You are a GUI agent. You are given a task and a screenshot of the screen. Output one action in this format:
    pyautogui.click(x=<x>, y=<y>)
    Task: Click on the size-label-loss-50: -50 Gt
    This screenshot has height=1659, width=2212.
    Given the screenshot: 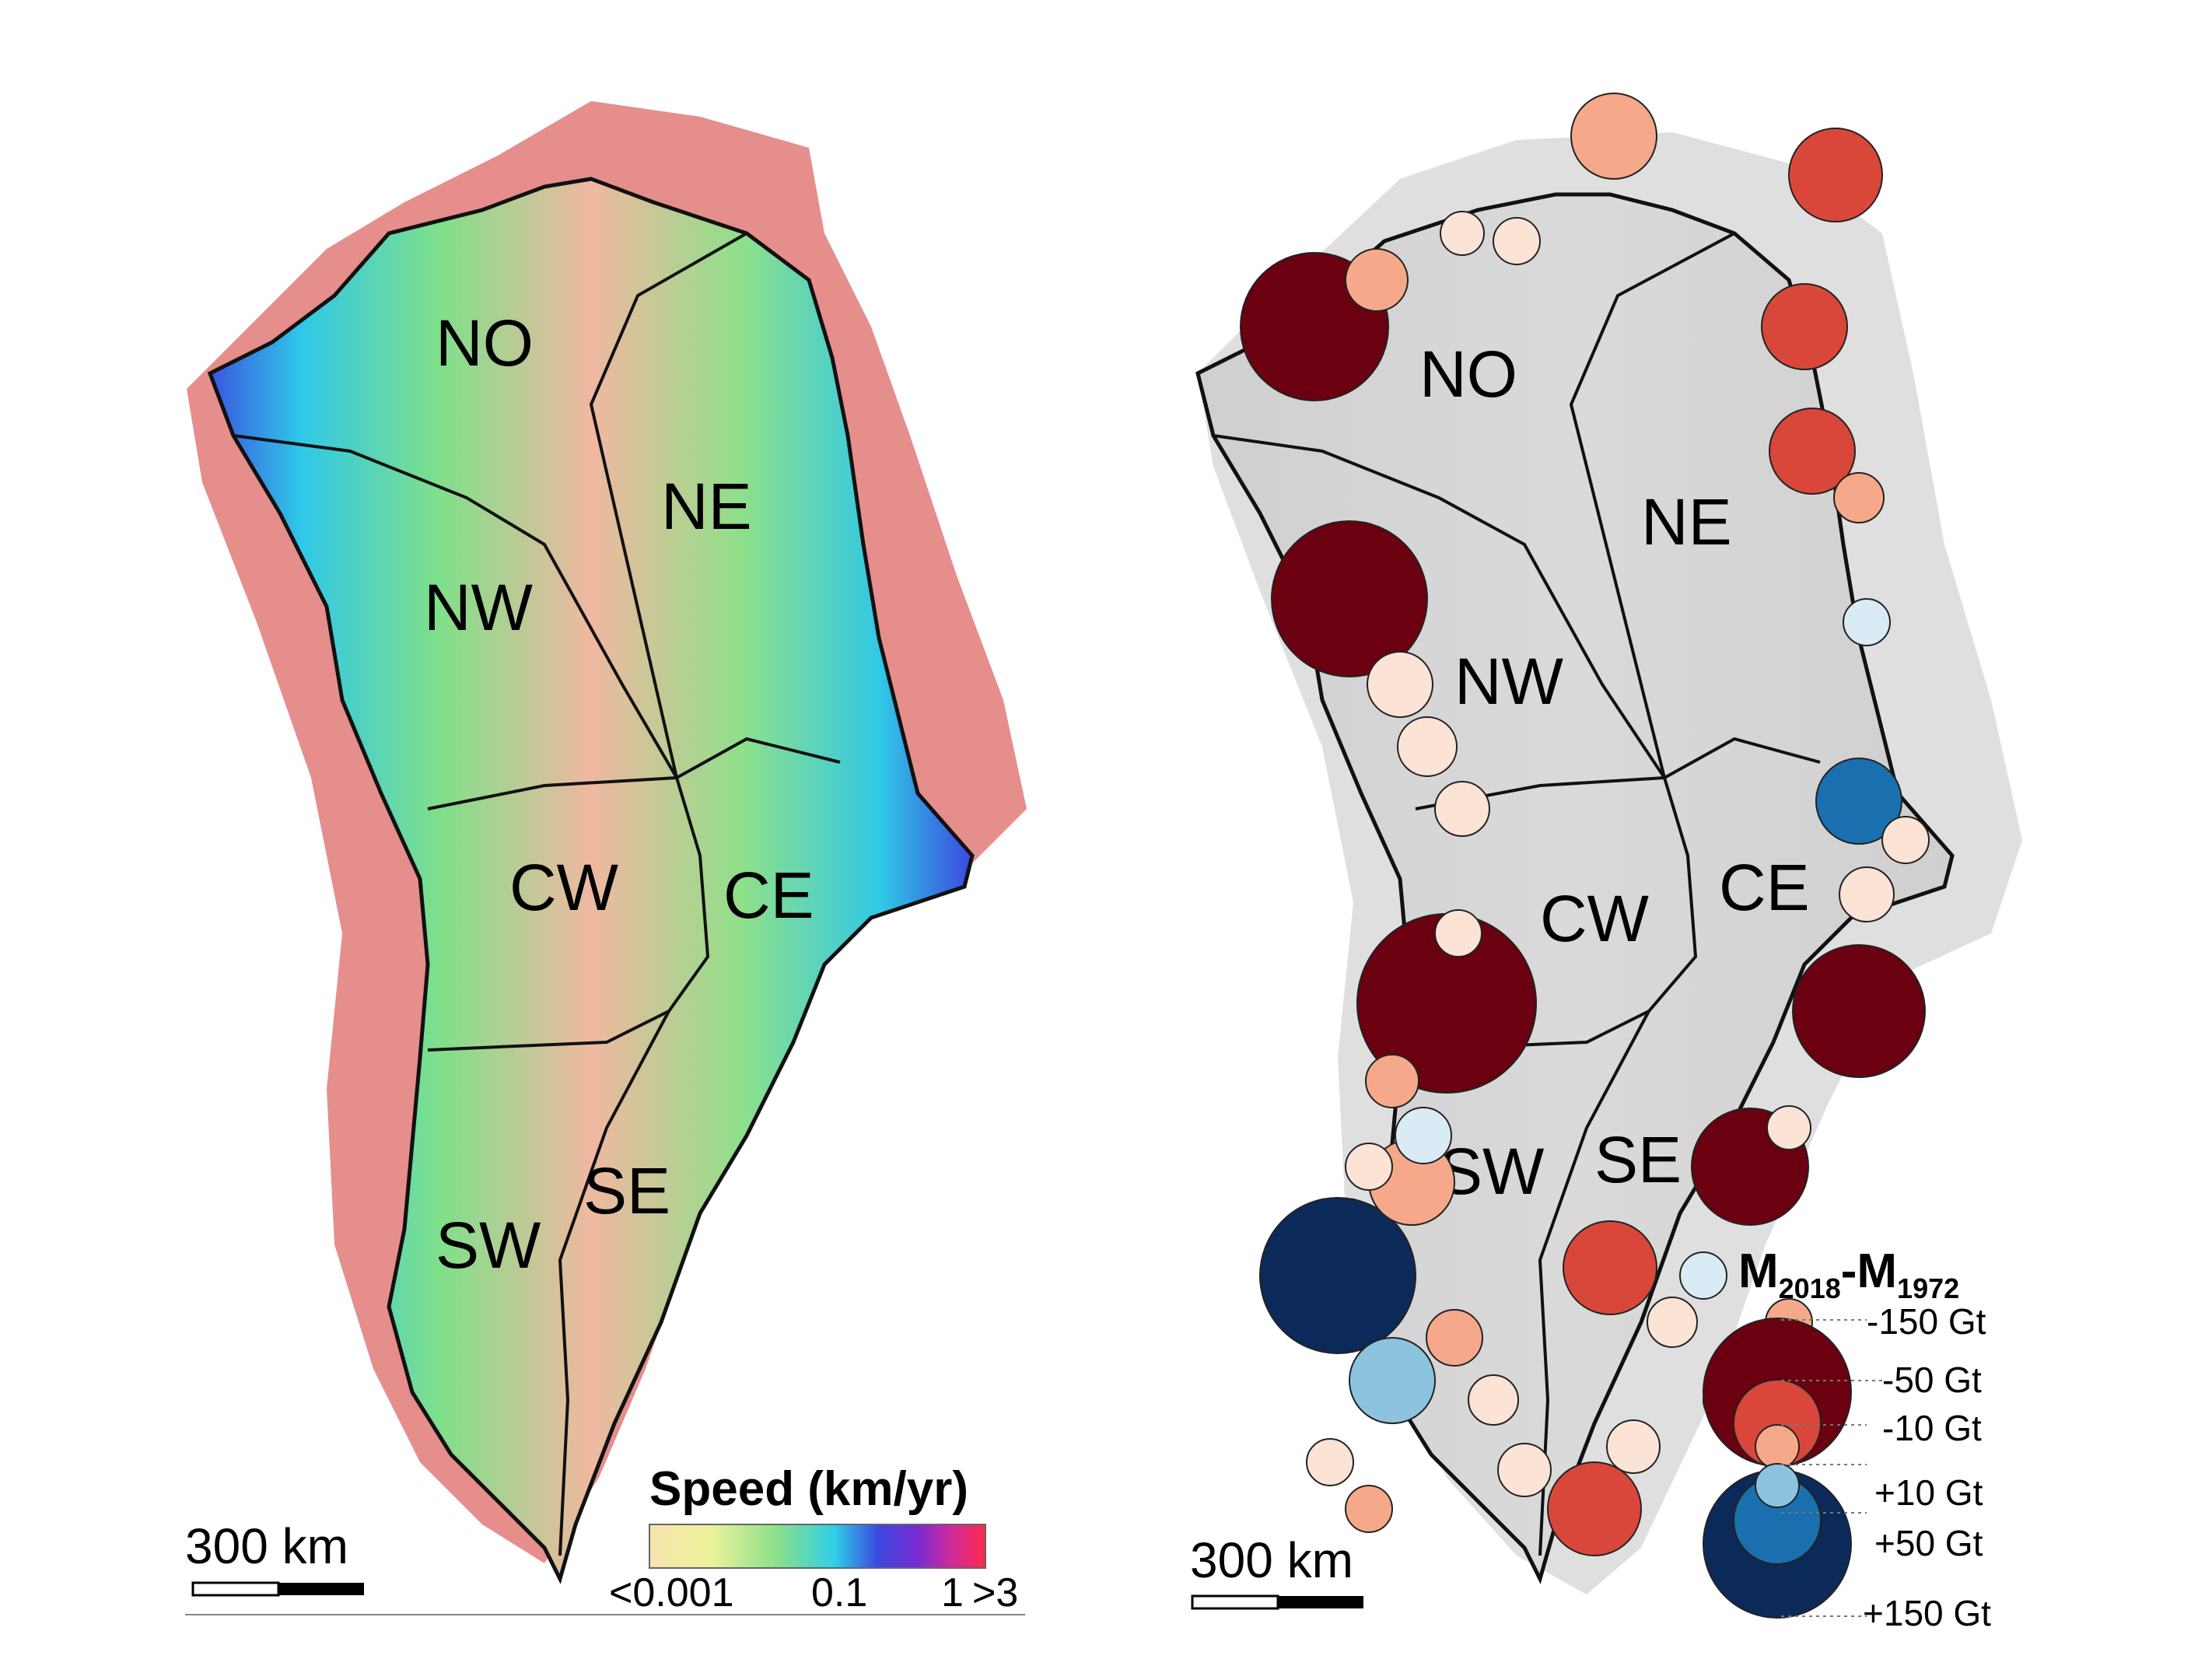 What is the action you would take?
    pyautogui.click(x=1932, y=1380)
    